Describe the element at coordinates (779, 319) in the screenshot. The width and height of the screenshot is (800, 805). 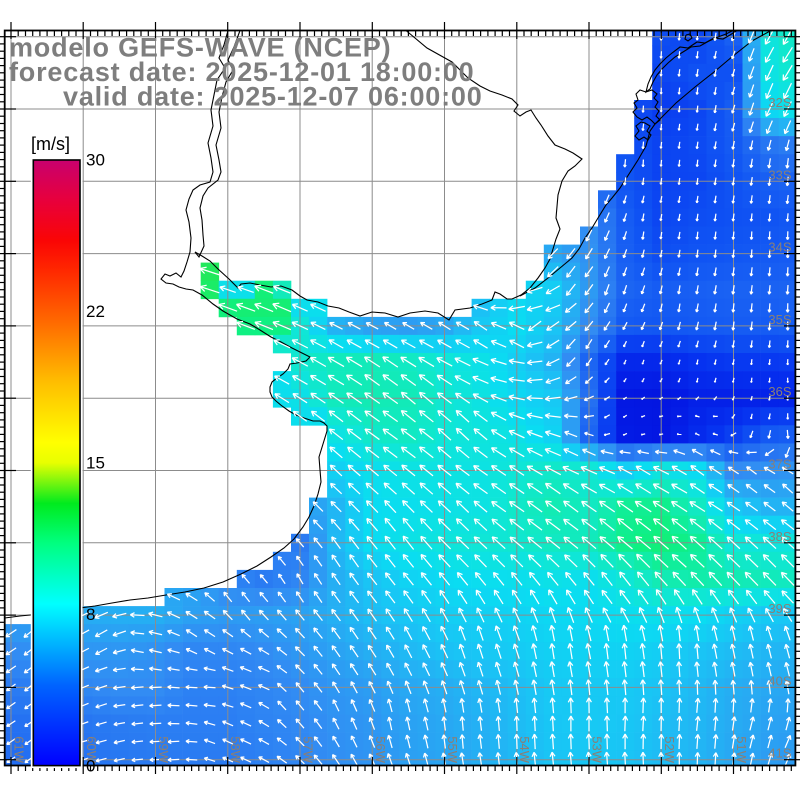
I see `svg-text: 35S` at that location.